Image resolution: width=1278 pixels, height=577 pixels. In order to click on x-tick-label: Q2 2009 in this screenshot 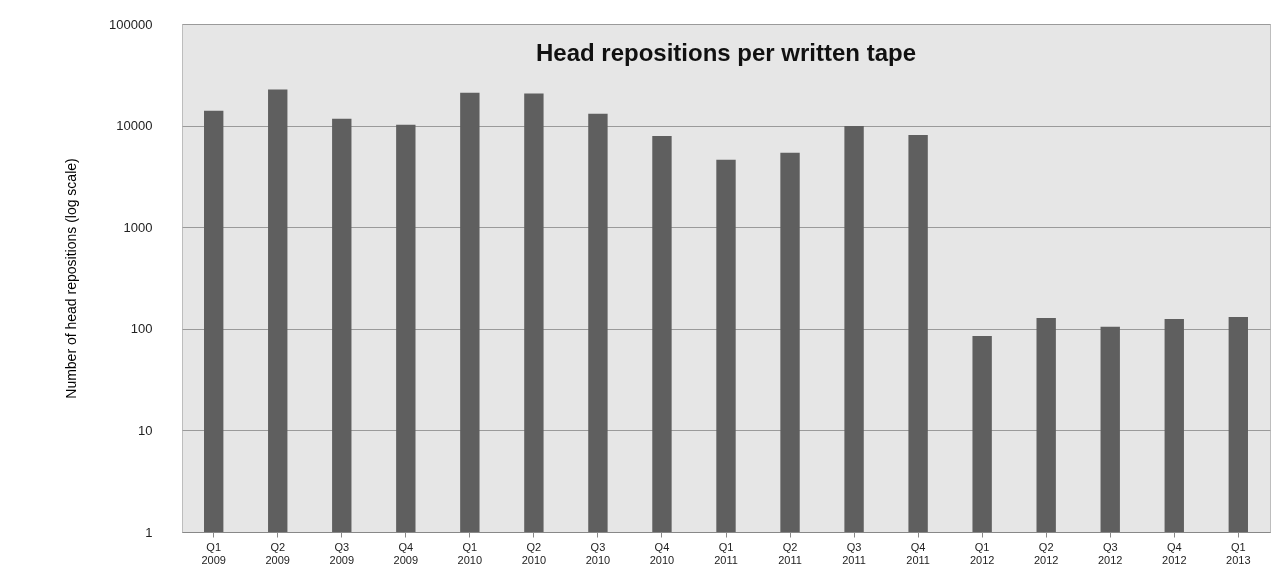, I will do `click(277, 553)`.